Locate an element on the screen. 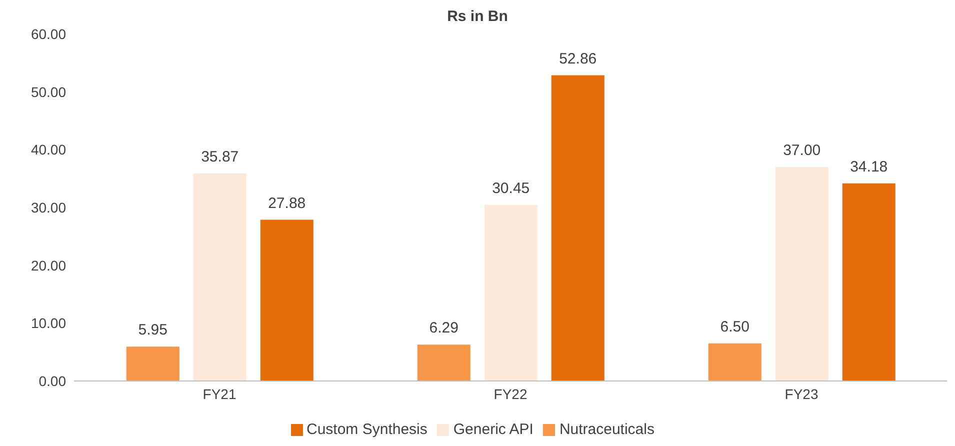 Image resolution: width=955 pixels, height=446 pixels. data-label: 30.45 is located at coordinates (511, 188).